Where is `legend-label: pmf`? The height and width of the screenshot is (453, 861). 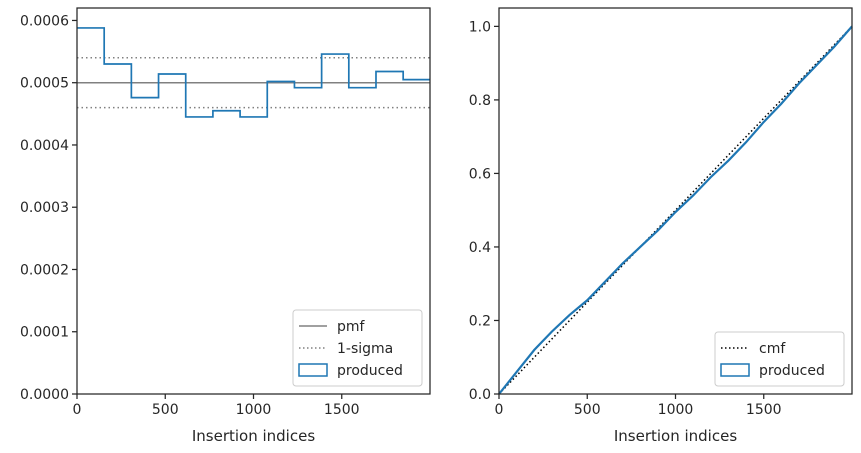 legend-label: pmf is located at coordinates (351, 327).